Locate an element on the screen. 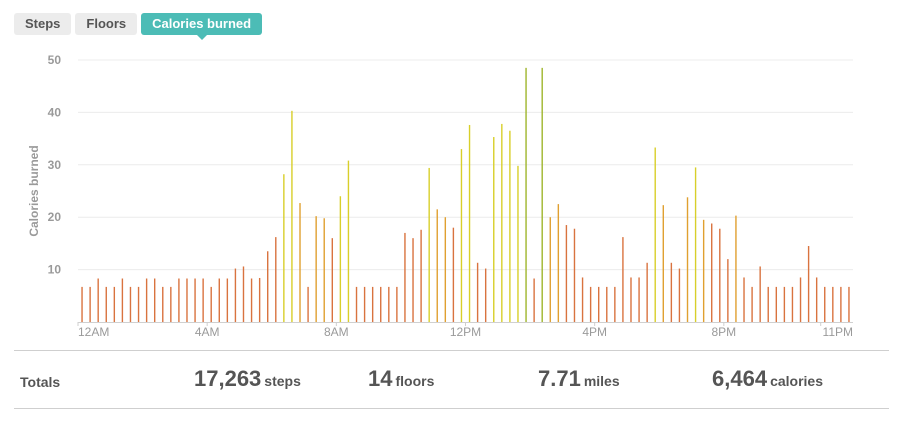 The height and width of the screenshot is (424, 909). x-tick-label: 8AM is located at coordinates (336, 332).